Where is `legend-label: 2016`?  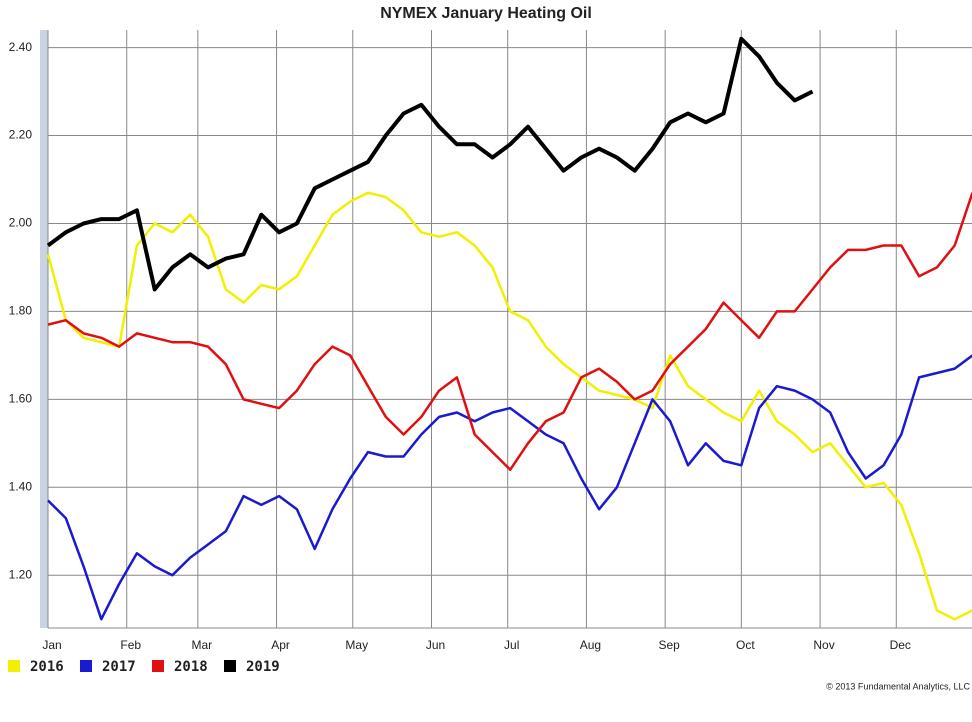 legend-label: 2016 is located at coordinates (47, 667).